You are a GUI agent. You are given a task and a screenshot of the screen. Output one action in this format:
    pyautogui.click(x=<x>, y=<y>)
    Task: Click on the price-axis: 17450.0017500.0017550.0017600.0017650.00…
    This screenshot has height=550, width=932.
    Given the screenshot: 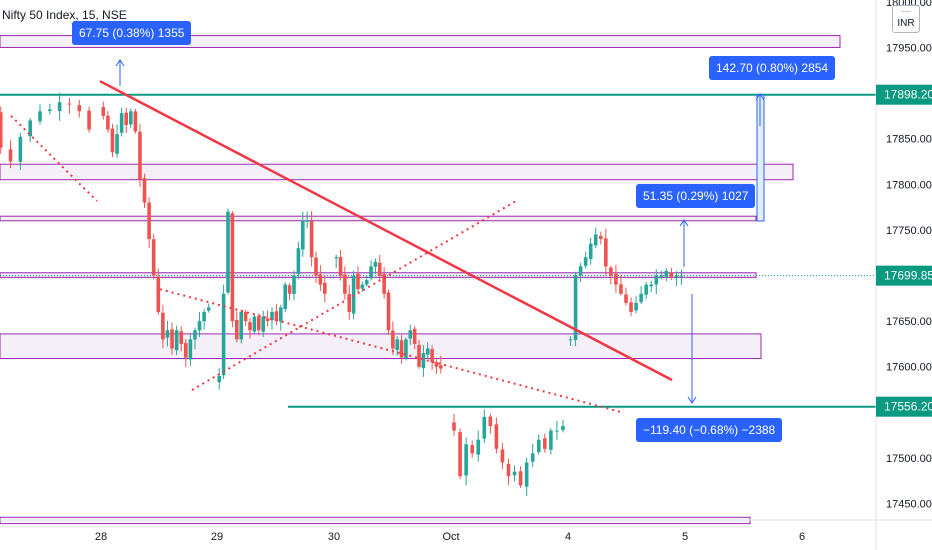 What is the action you would take?
    pyautogui.click(x=903, y=275)
    